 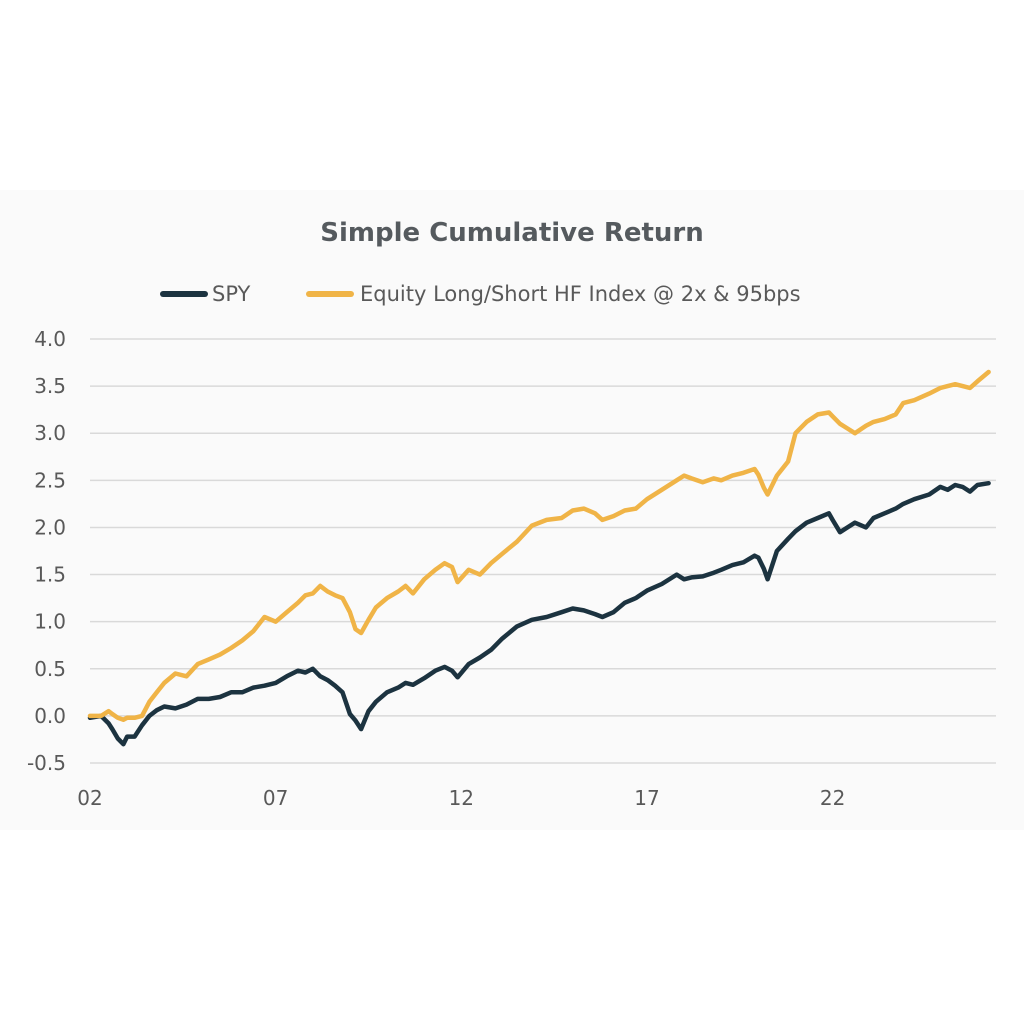 I want to click on x-tick-label: 17, so click(x=646, y=798).